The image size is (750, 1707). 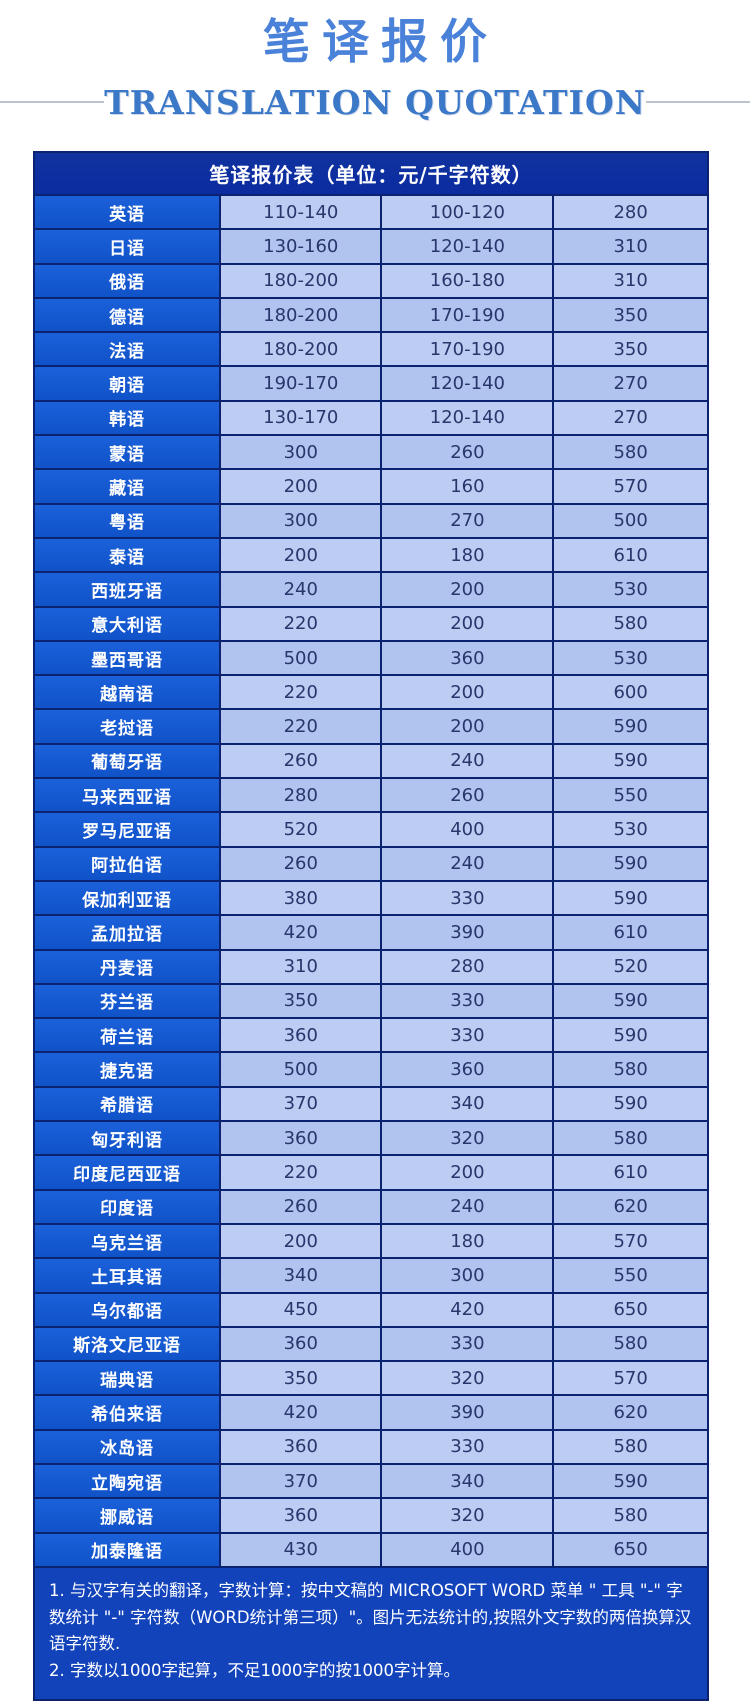 I want to click on price-cell: 160, so click(x=467, y=486).